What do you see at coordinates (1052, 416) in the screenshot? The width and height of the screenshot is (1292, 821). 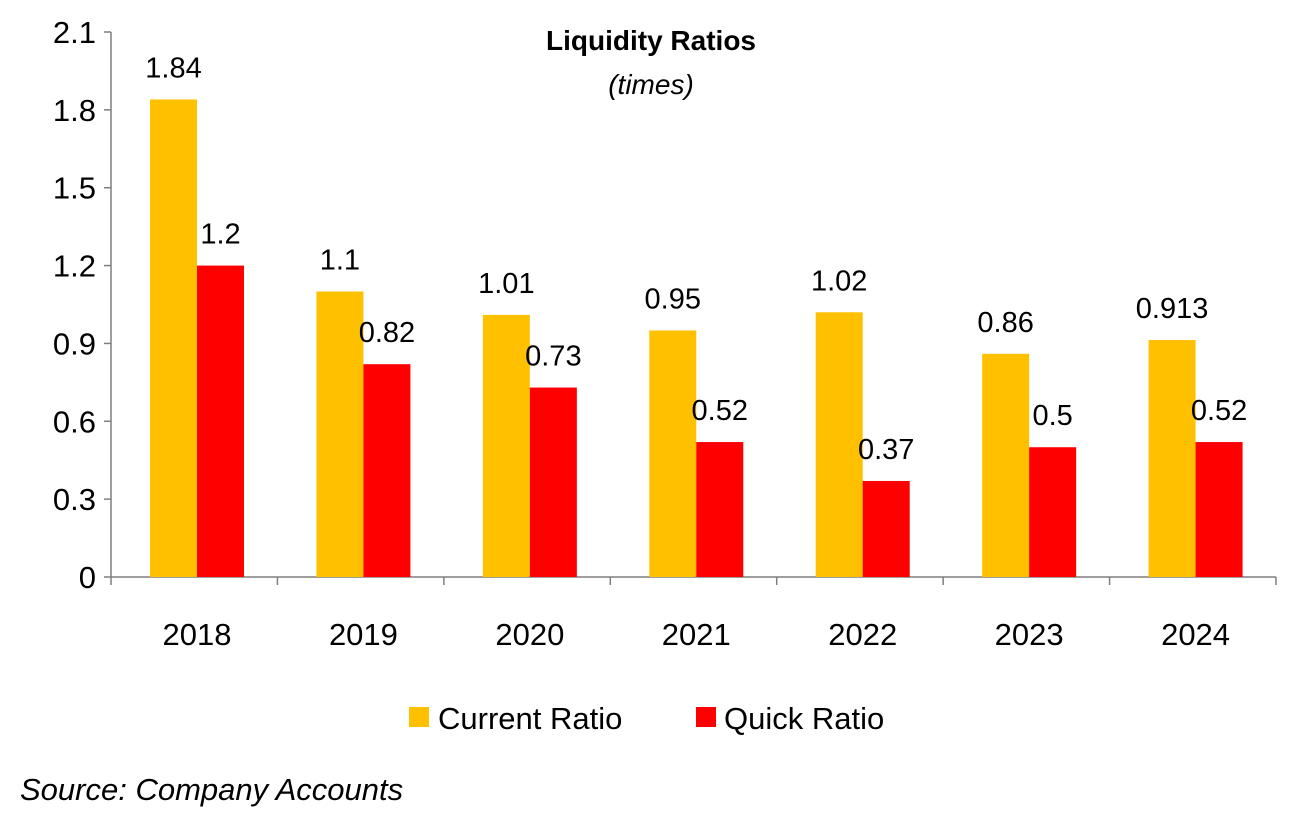 I see `data-label-quick-ratio: 0.5` at bounding box center [1052, 416].